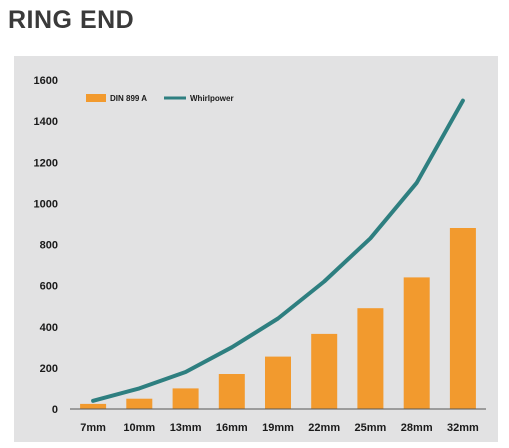 The image size is (509, 448). What do you see at coordinates (93, 428) in the screenshot?
I see `x-tick-label: 7mm` at bounding box center [93, 428].